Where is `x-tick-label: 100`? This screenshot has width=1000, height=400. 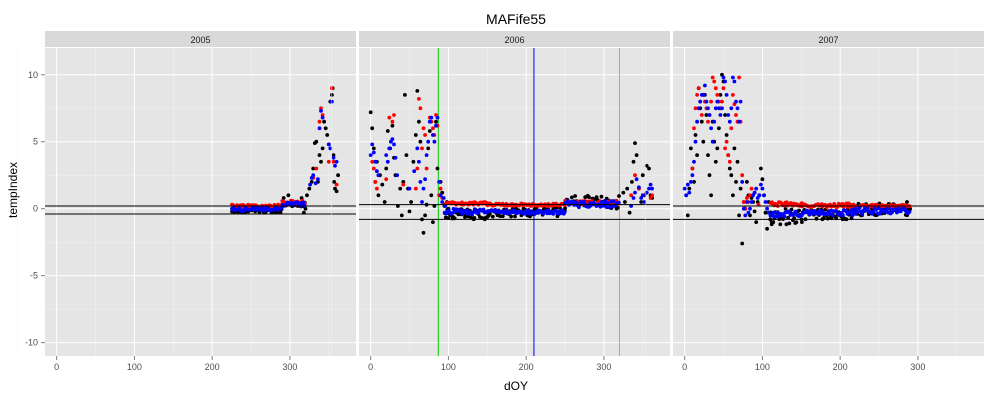
x-tick-label: 100 is located at coordinates (762, 367).